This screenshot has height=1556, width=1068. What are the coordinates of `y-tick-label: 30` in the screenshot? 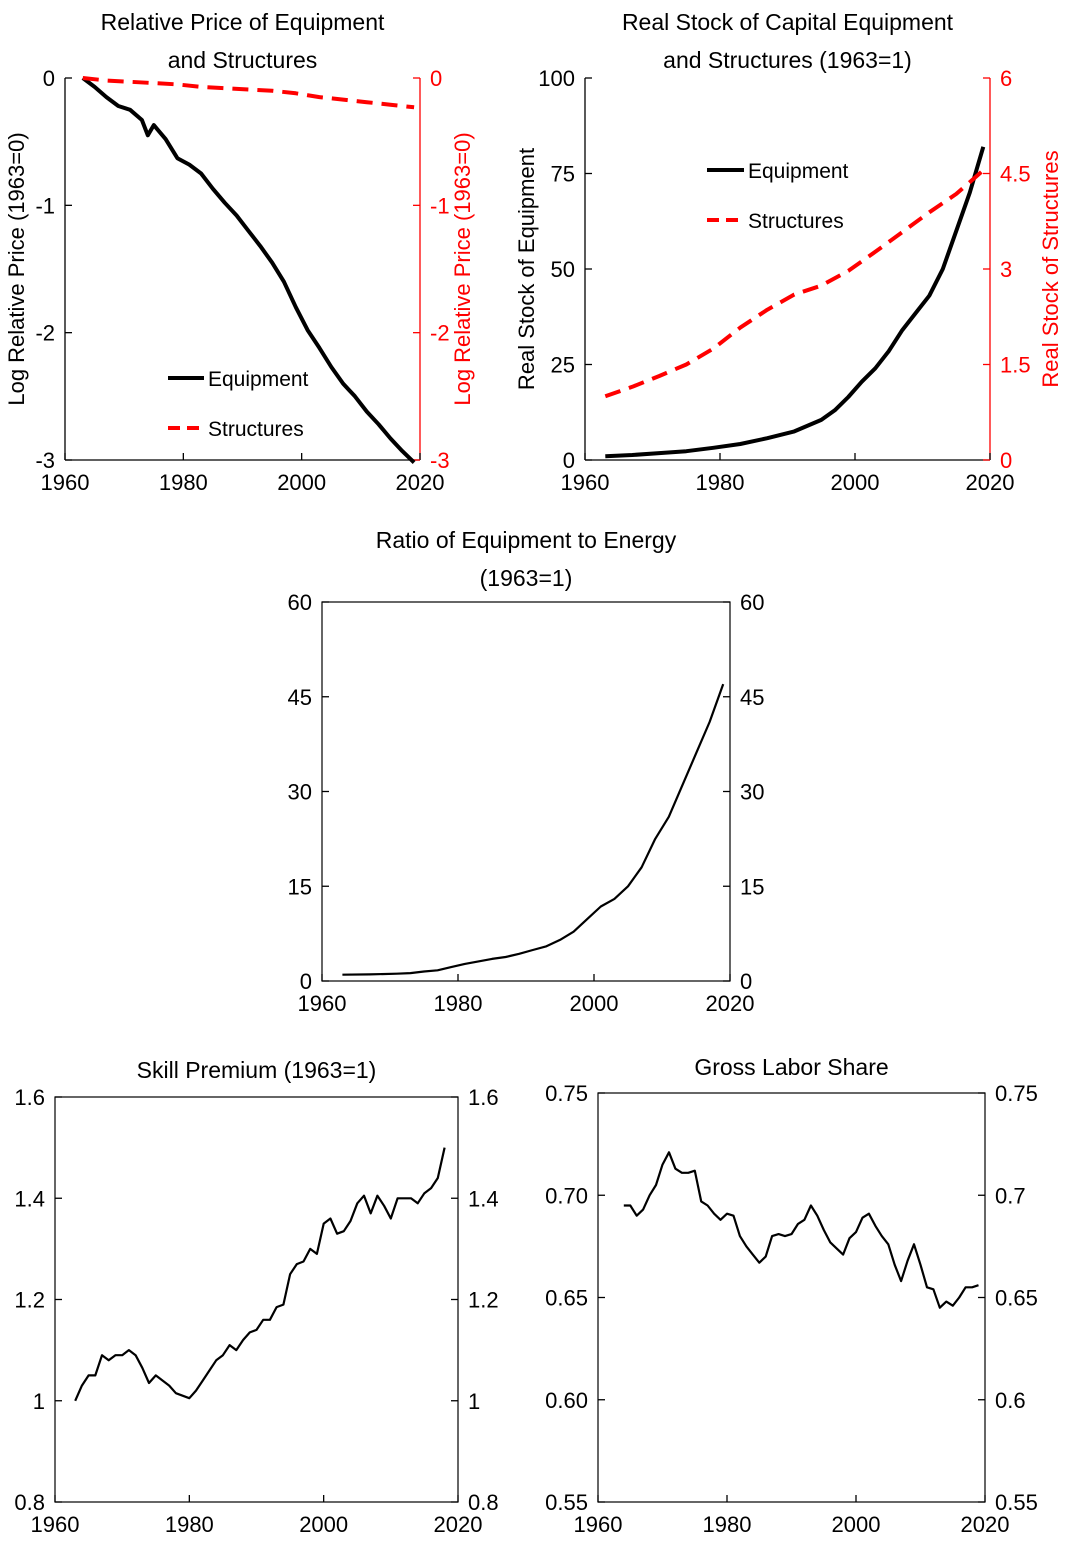 It's located at (300, 792).